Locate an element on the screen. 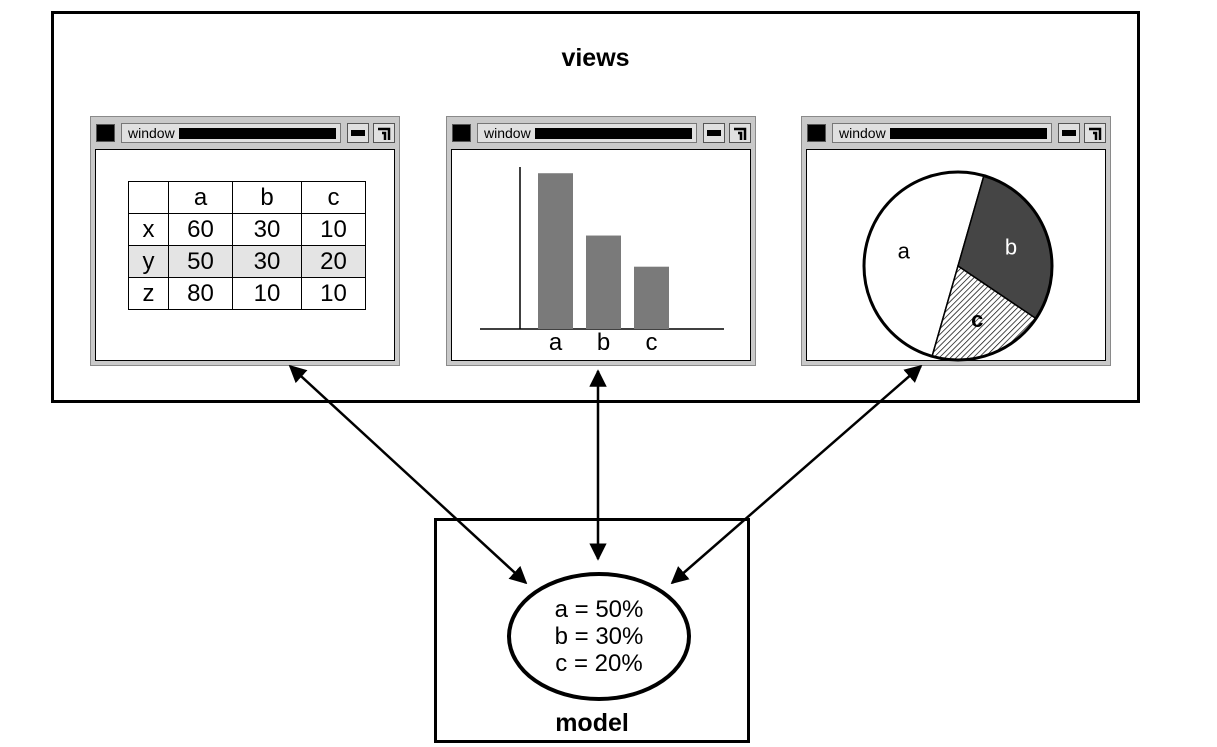  bar-tick-label: b is located at coordinates (603, 342).